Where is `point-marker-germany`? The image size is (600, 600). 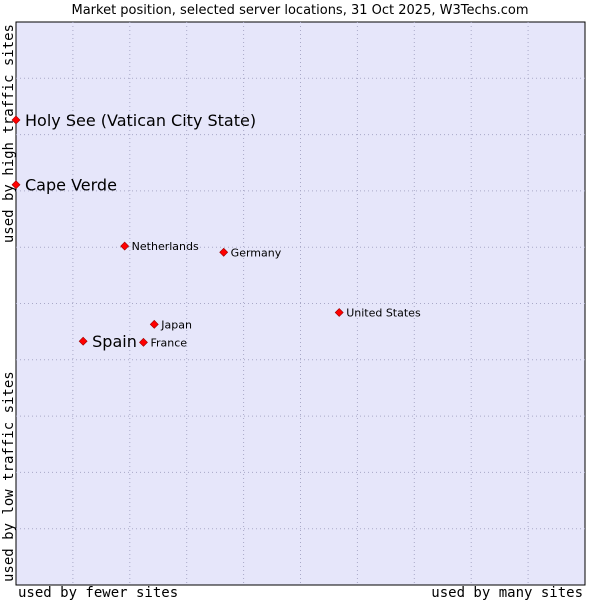
point-marker-germany is located at coordinates (224, 252).